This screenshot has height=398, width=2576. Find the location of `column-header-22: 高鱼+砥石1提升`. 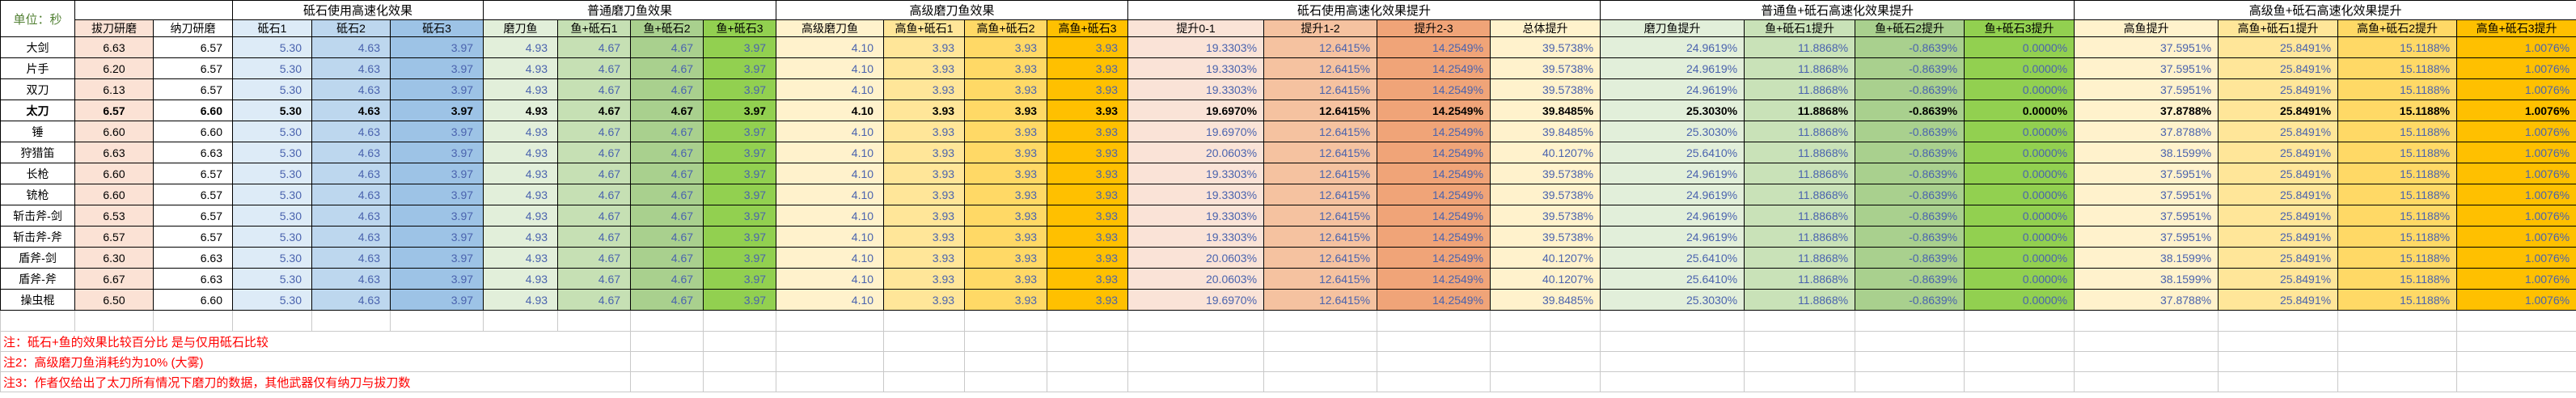

column-header-22: 高鱼+砥石1提升 is located at coordinates (2278, 28).